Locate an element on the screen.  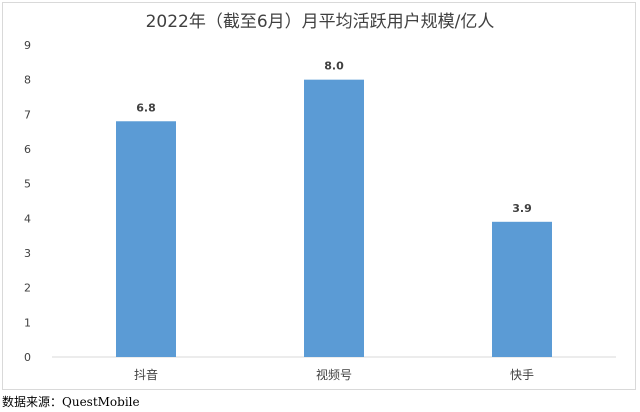
x-category-label: 快手 is located at coordinates (522, 375).